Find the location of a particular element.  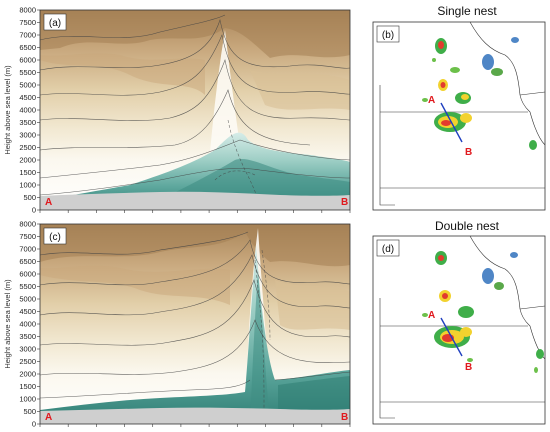

map-start-label-b: A is located at coordinates (431, 100).